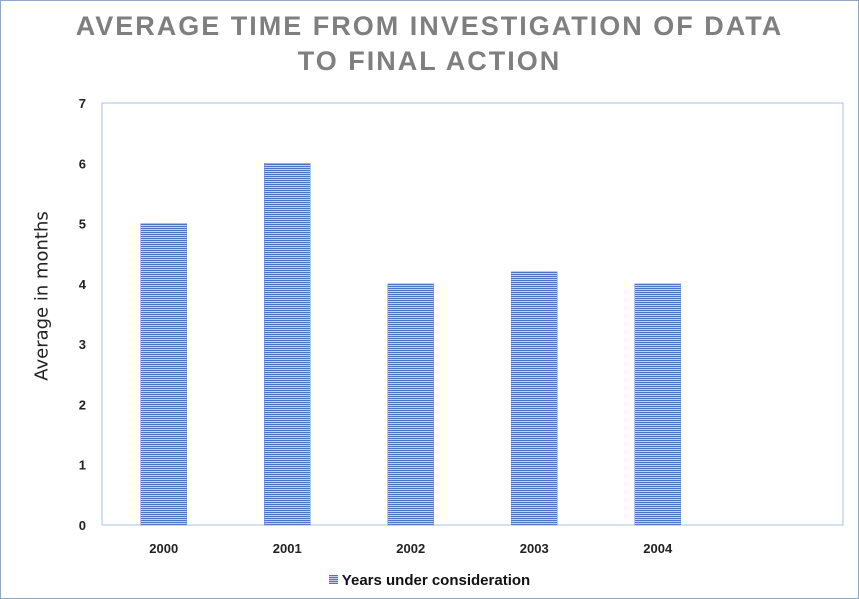  Describe the element at coordinates (82, 103) in the screenshot. I see `y-tick-label: 7` at that location.